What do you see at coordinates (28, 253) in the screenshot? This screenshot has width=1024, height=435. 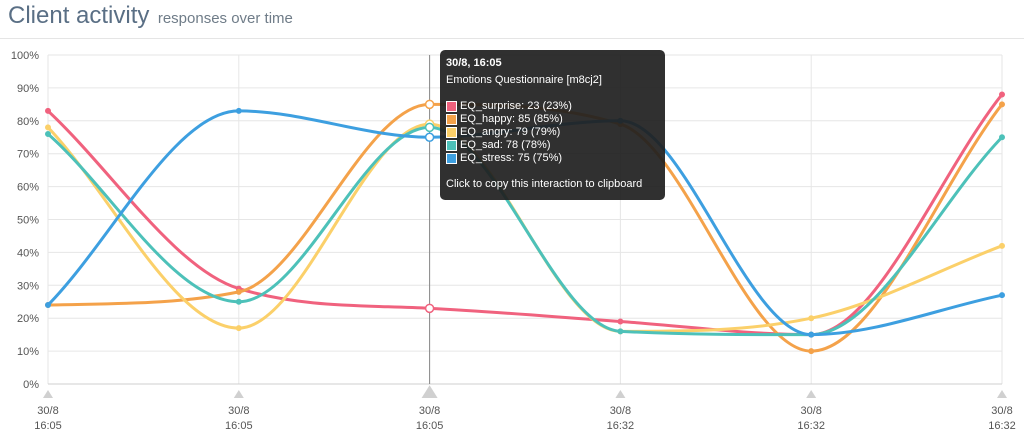 I see `y-tick-label: 40%` at bounding box center [28, 253].